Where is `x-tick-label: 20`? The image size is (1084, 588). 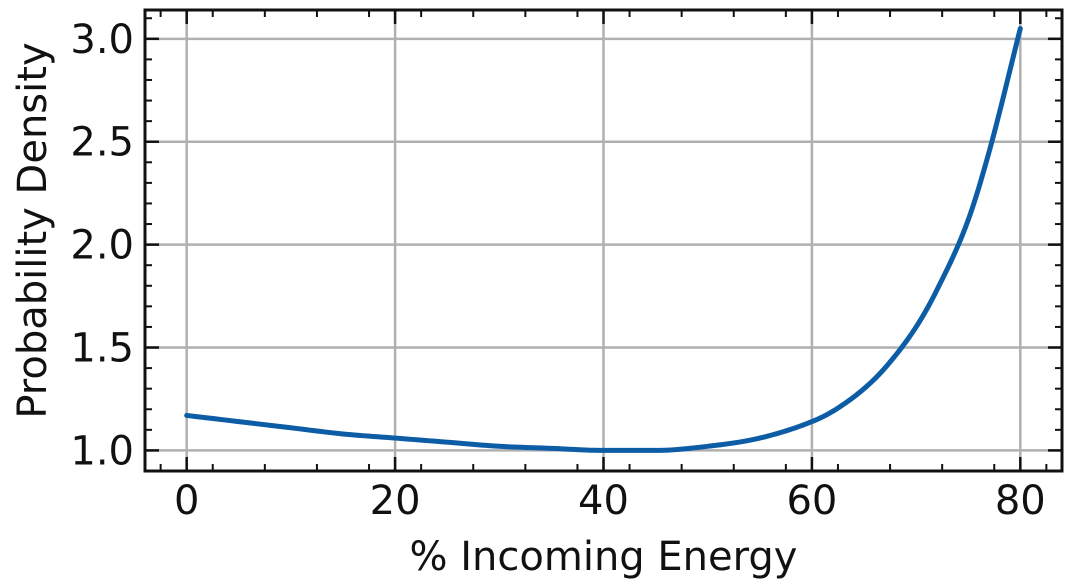
x-tick-label: 20 is located at coordinates (395, 501).